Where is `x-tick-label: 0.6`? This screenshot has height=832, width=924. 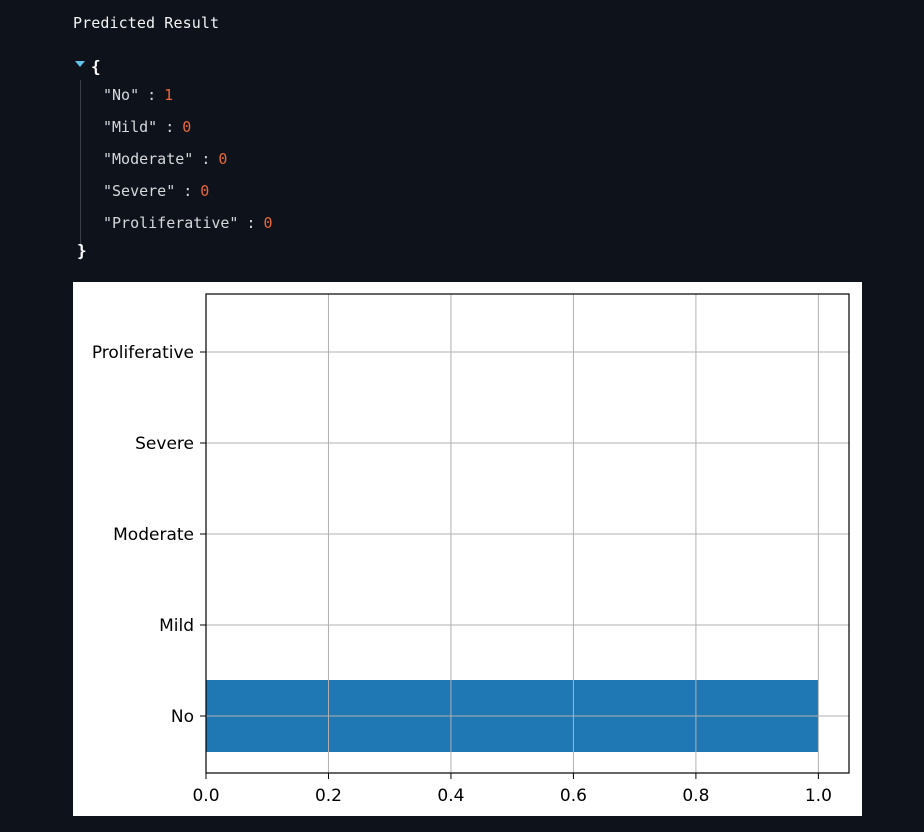
x-tick-label: 0.6 is located at coordinates (573, 796).